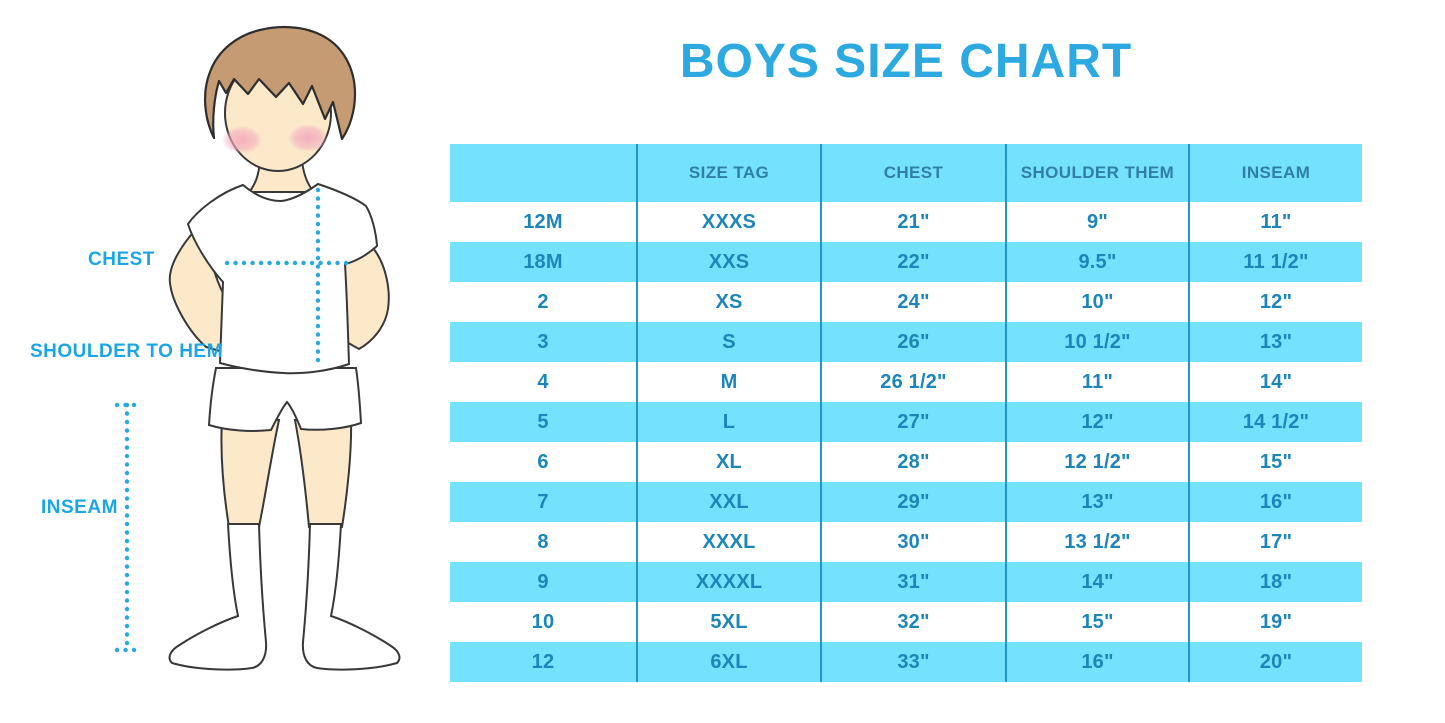 Image resolution: width=1445 pixels, height=723 pixels. Describe the element at coordinates (121, 259) in the screenshot. I see `chest-label: CHEST` at that location.